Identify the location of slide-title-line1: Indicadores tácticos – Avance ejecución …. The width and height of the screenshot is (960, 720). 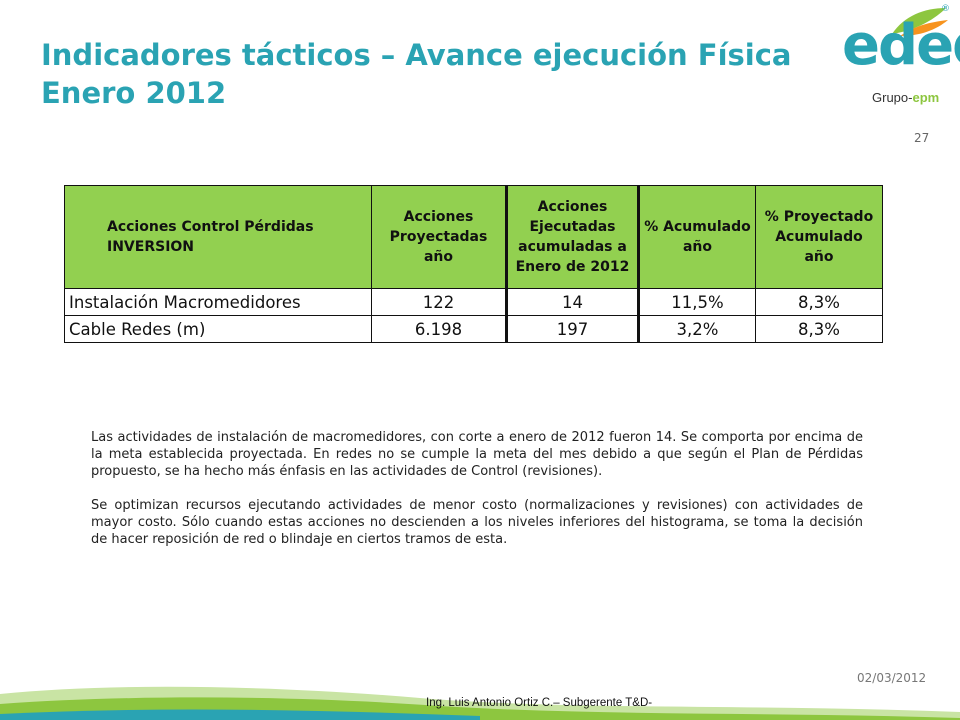
(416, 55).